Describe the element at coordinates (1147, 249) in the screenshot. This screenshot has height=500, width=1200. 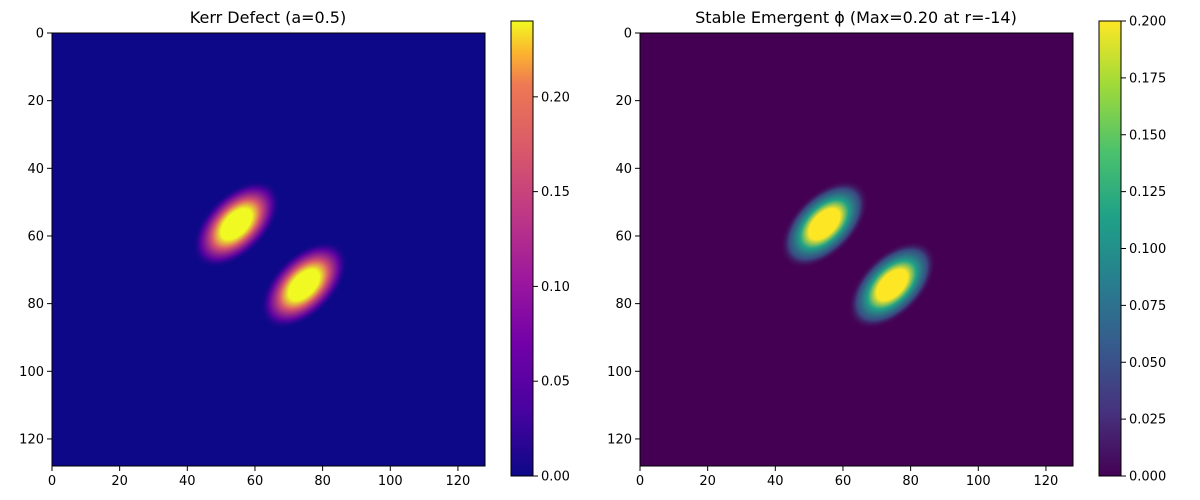
I see `colorbar-tick-label: 0.100` at that location.